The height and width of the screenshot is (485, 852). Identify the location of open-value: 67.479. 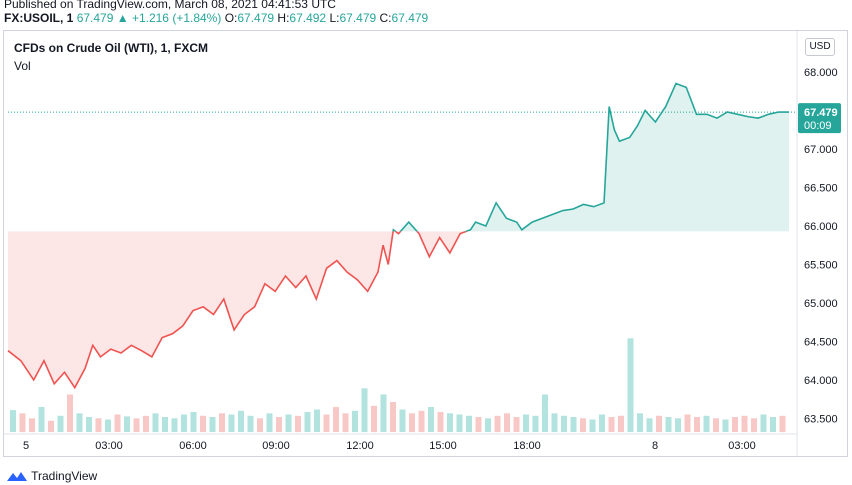
(256, 18).